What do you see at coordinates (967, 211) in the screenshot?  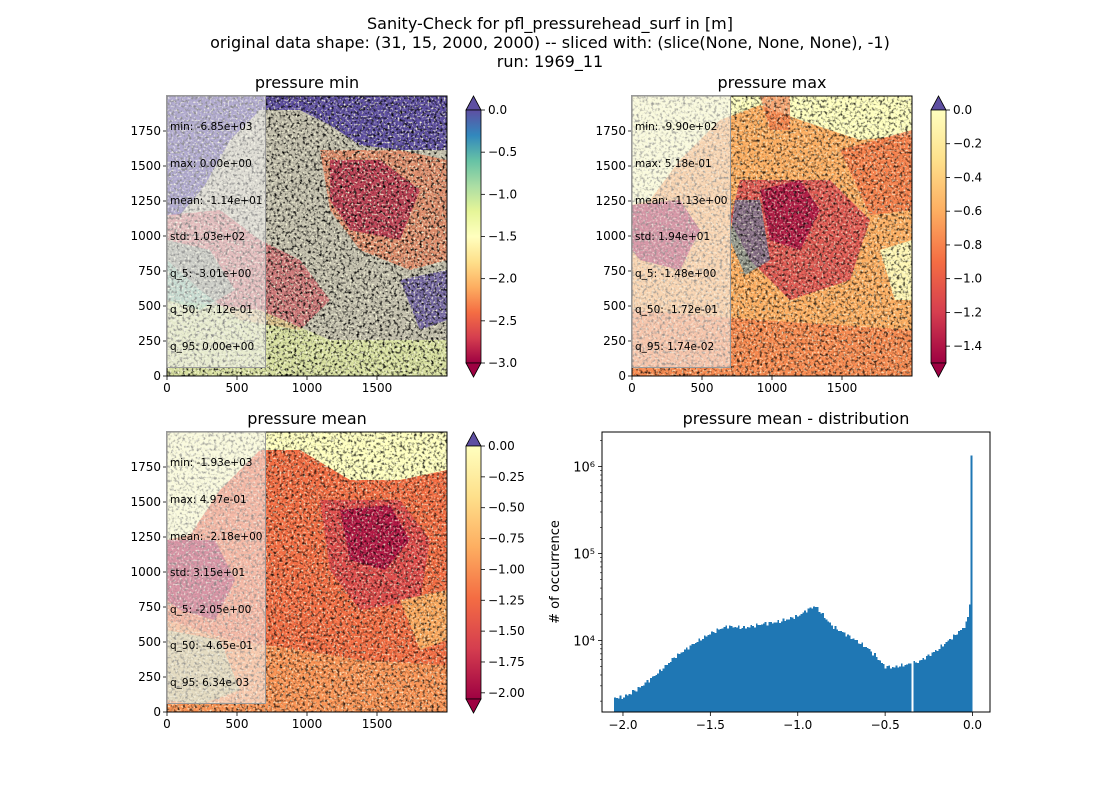 I see `colorbar-tick-label: −0.6` at bounding box center [967, 211].